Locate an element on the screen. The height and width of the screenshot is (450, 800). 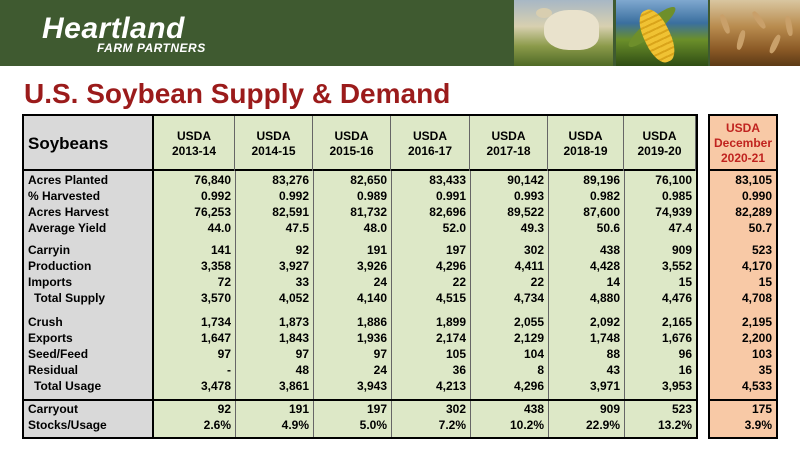
table-cell: 3,358 is located at coordinates (215, 266).